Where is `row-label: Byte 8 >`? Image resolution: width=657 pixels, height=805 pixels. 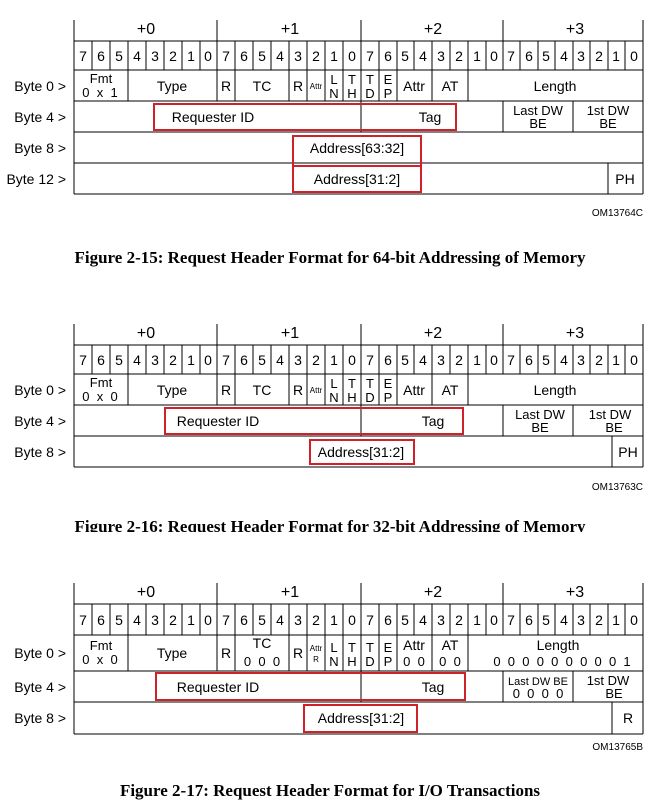 row-label: Byte 8 > is located at coordinates (40, 718).